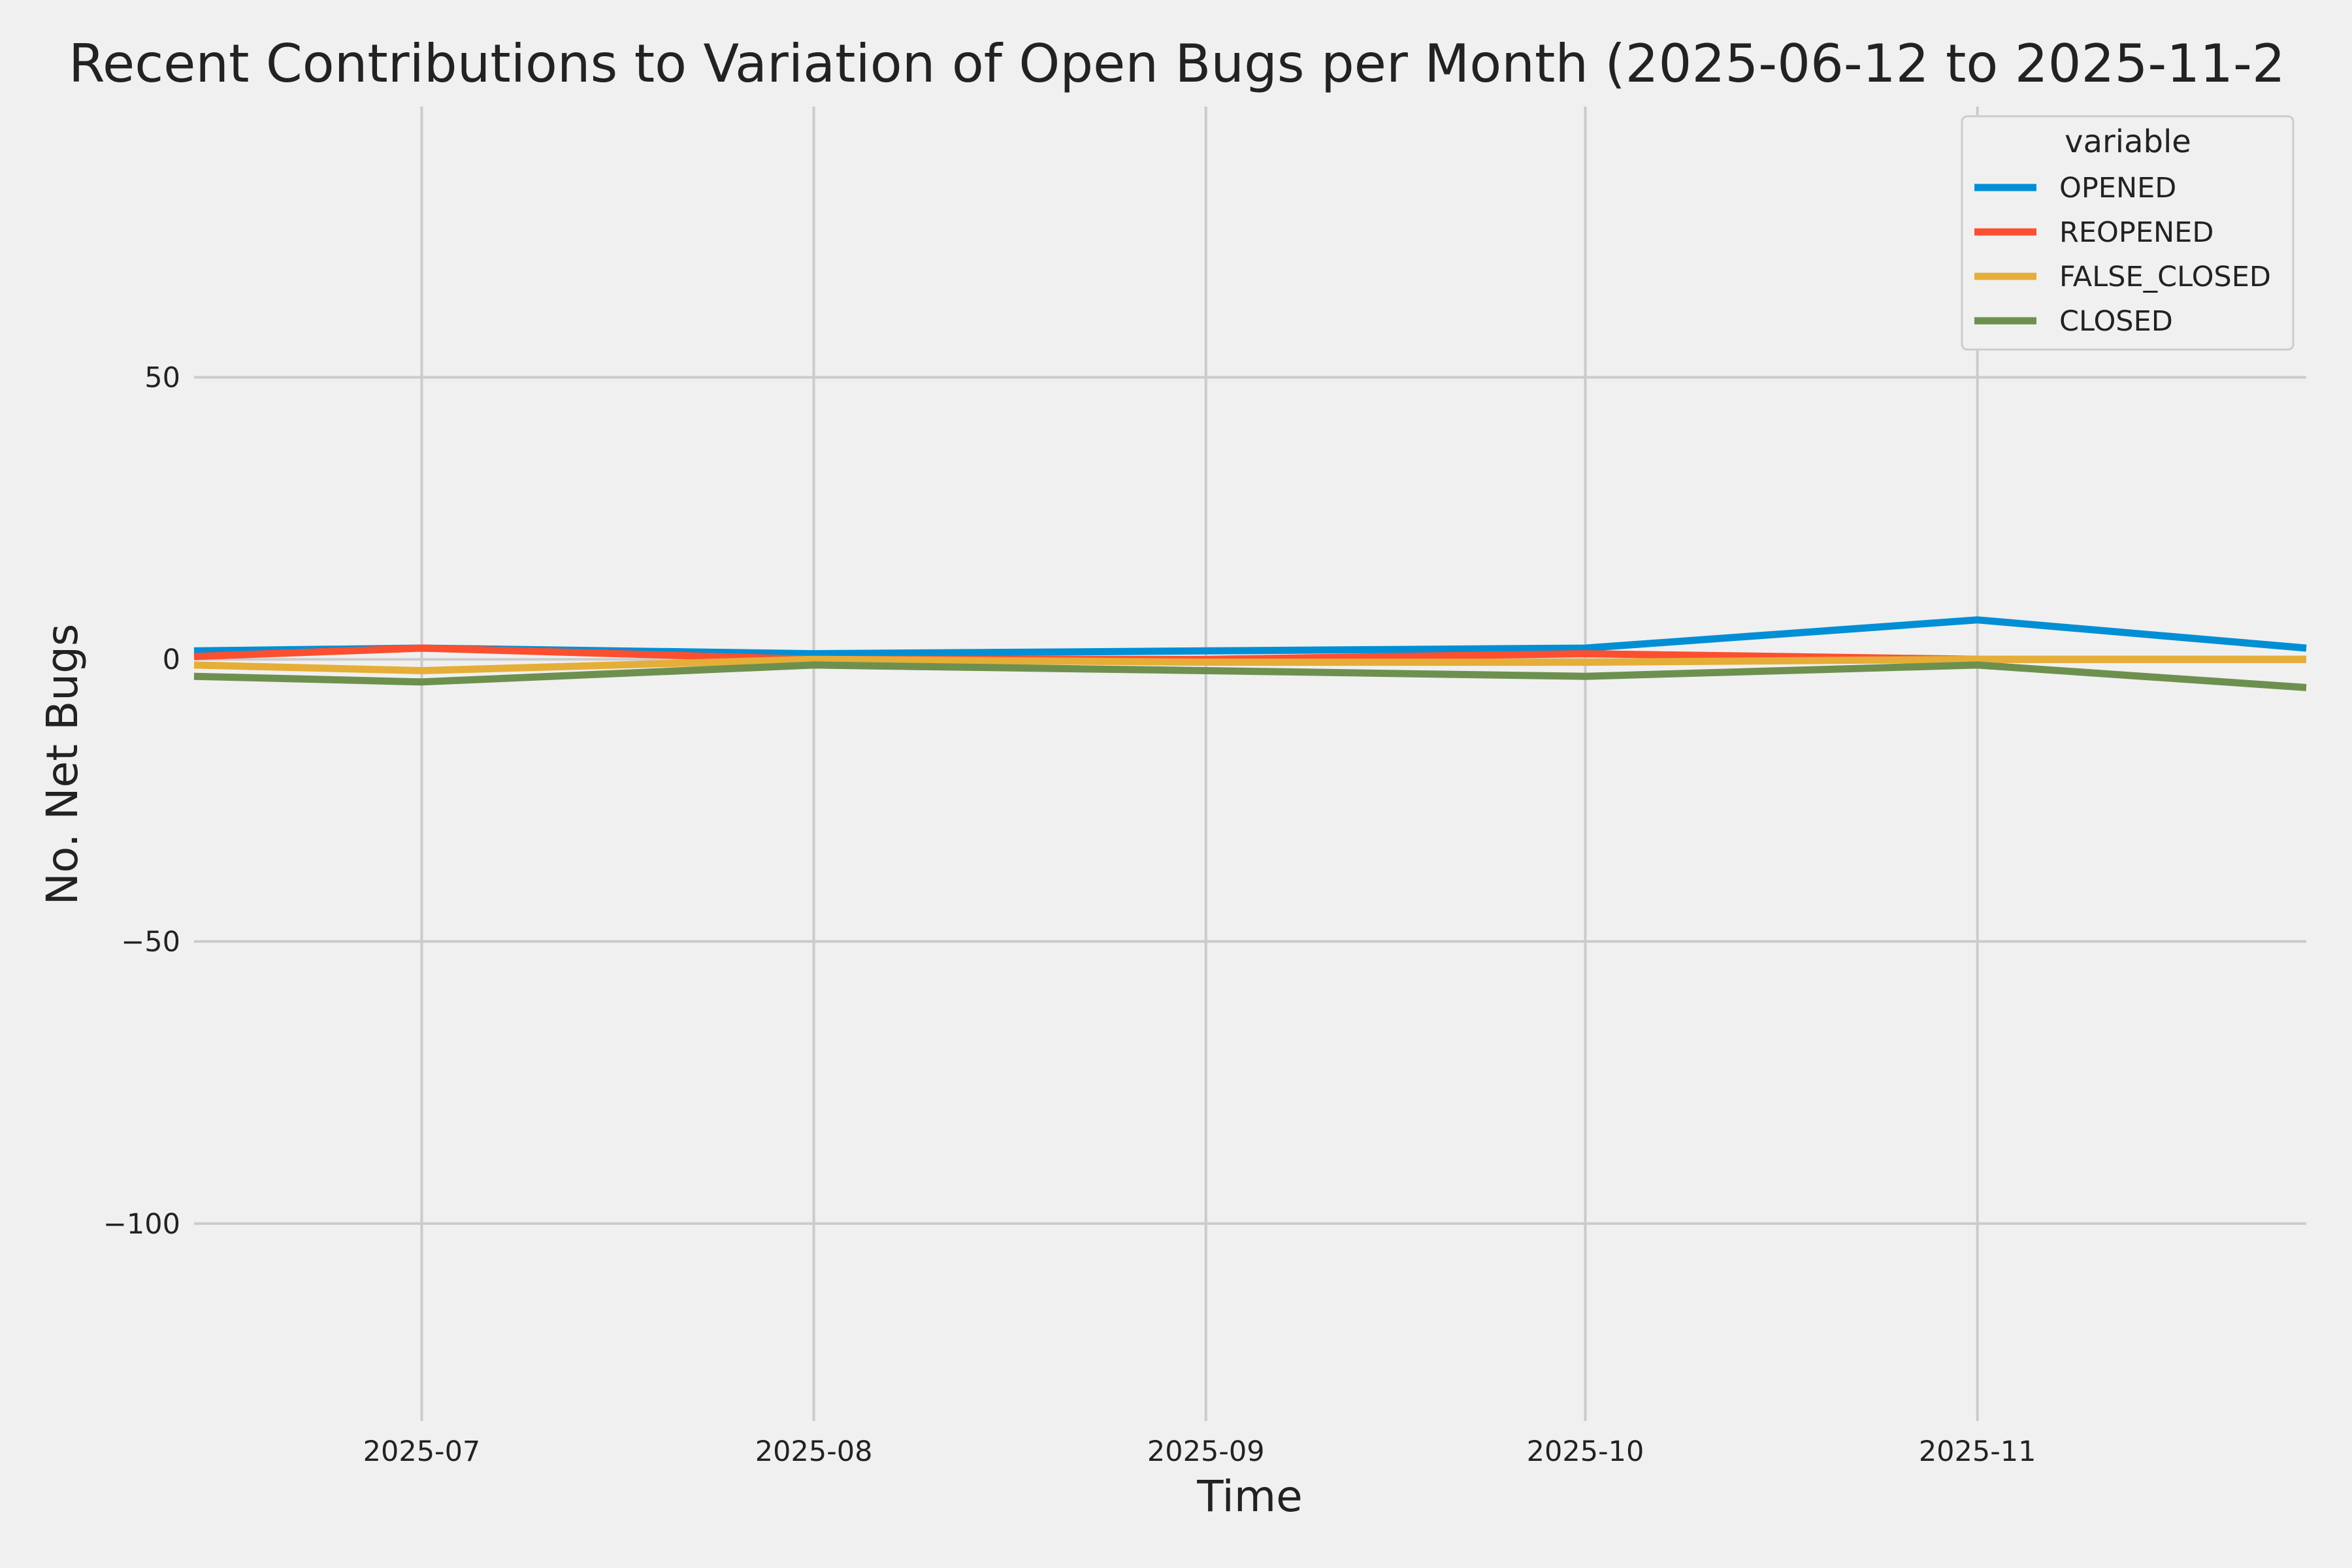  What do you see at coordinates (1249, 664) in the screenshot?
I see `series-line-false-closed` at bounding box center [1249, 664].